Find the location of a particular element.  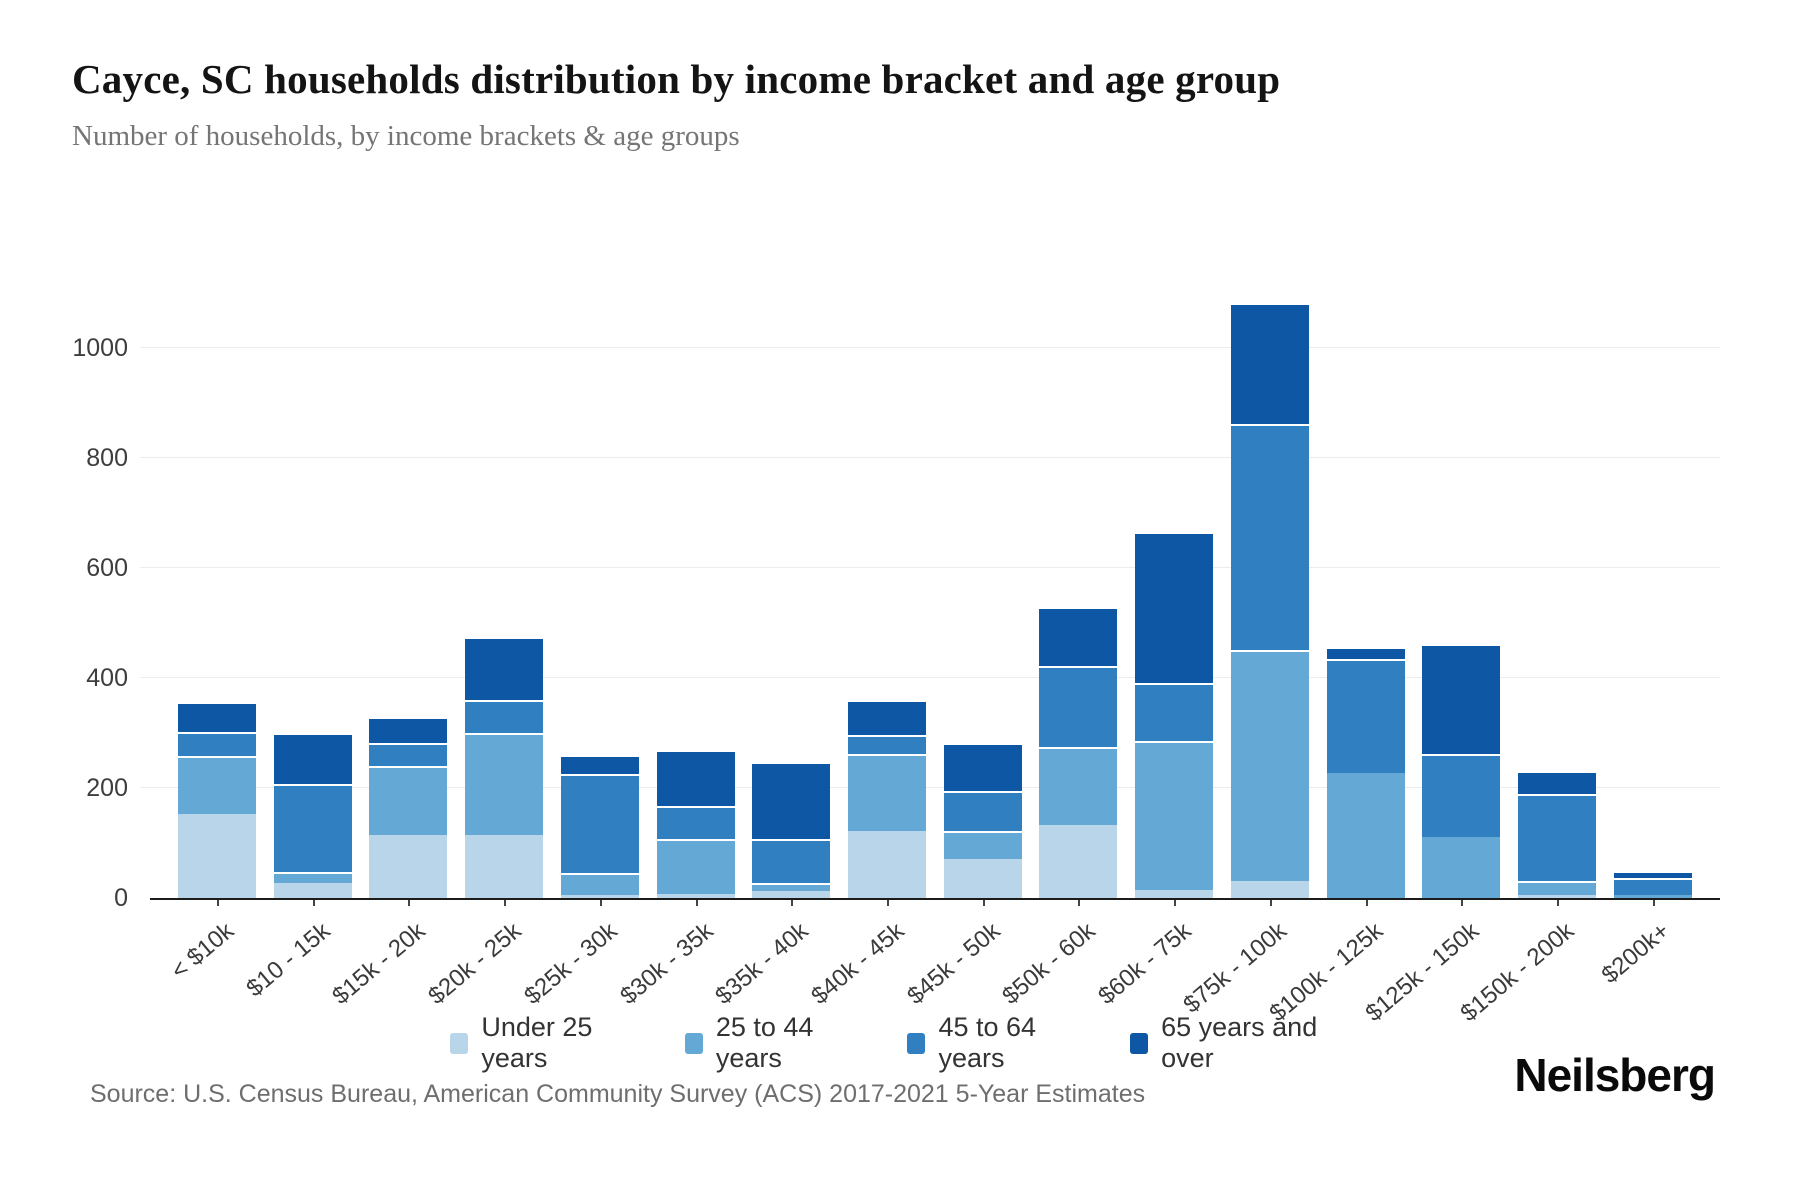

x-tick-label: < $10k is located at coordinates (203, 951).